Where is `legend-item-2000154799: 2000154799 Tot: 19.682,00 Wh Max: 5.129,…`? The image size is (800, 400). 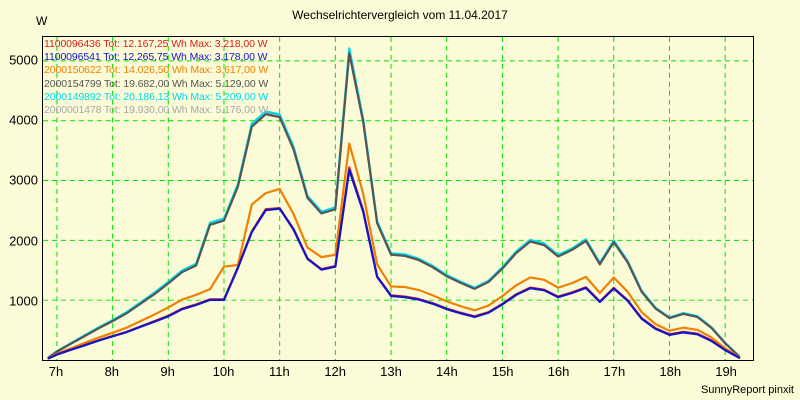 legend-item-2000154799: 2000154799 Tot: 19.682,00 Wh Max: 5.129,… is located at coordinates (156, 83).